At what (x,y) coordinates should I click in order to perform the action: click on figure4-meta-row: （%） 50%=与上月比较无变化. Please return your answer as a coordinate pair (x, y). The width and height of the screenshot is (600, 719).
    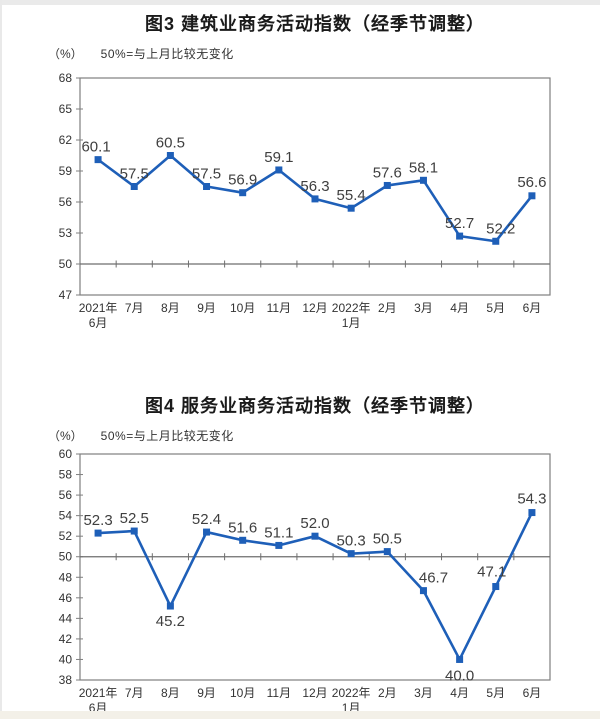
    Looking at the image, I should click on (300, 436).